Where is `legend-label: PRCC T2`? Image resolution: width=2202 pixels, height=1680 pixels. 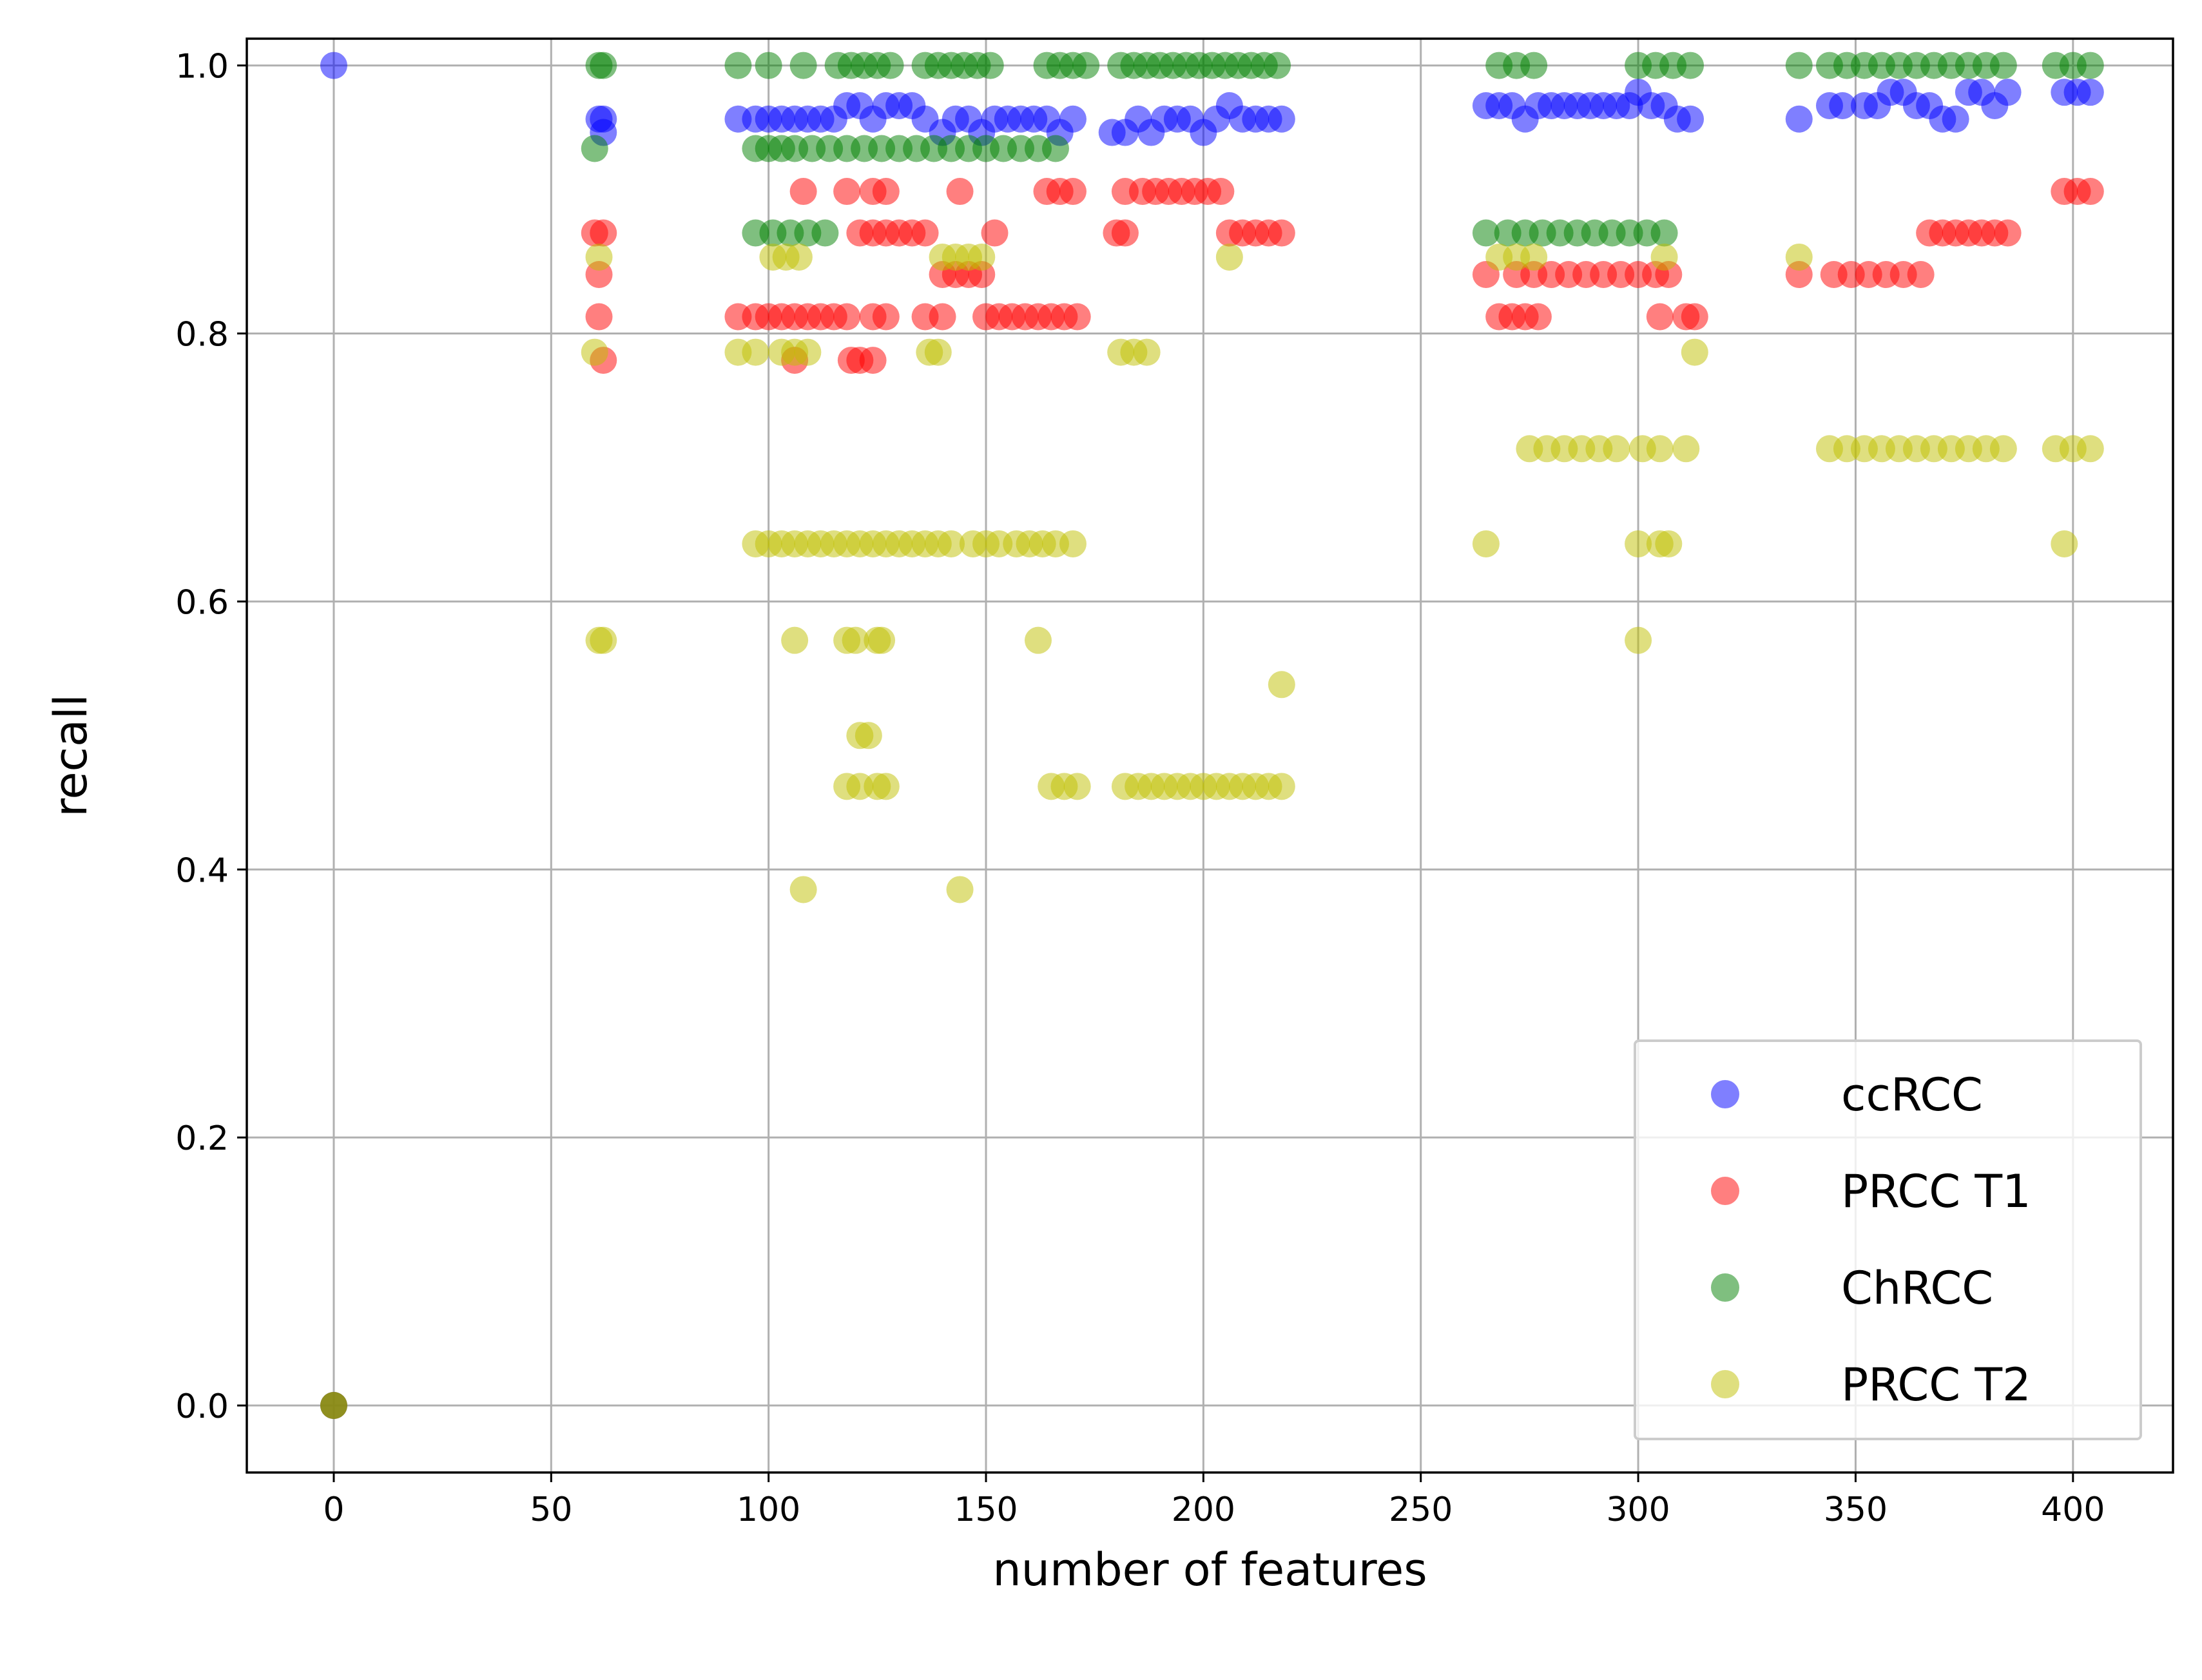
legend-label: PRCC T2 is located at coordinates (1936, 1384).